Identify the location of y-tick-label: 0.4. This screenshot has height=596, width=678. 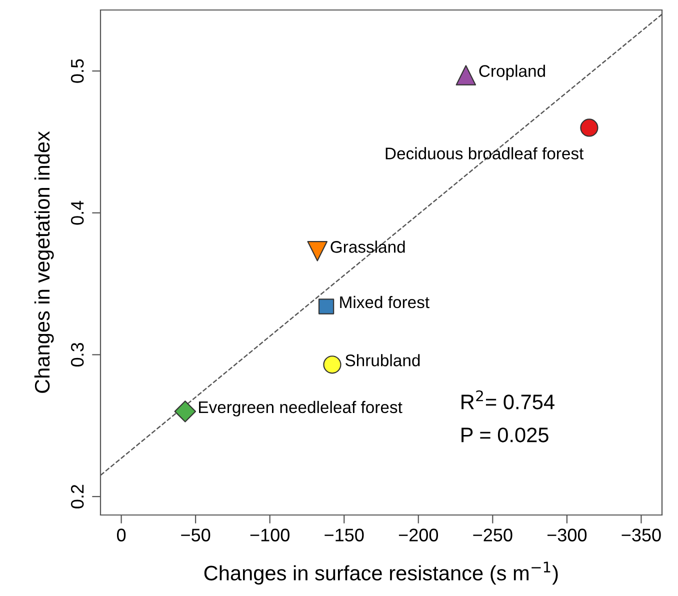
(77, 212).